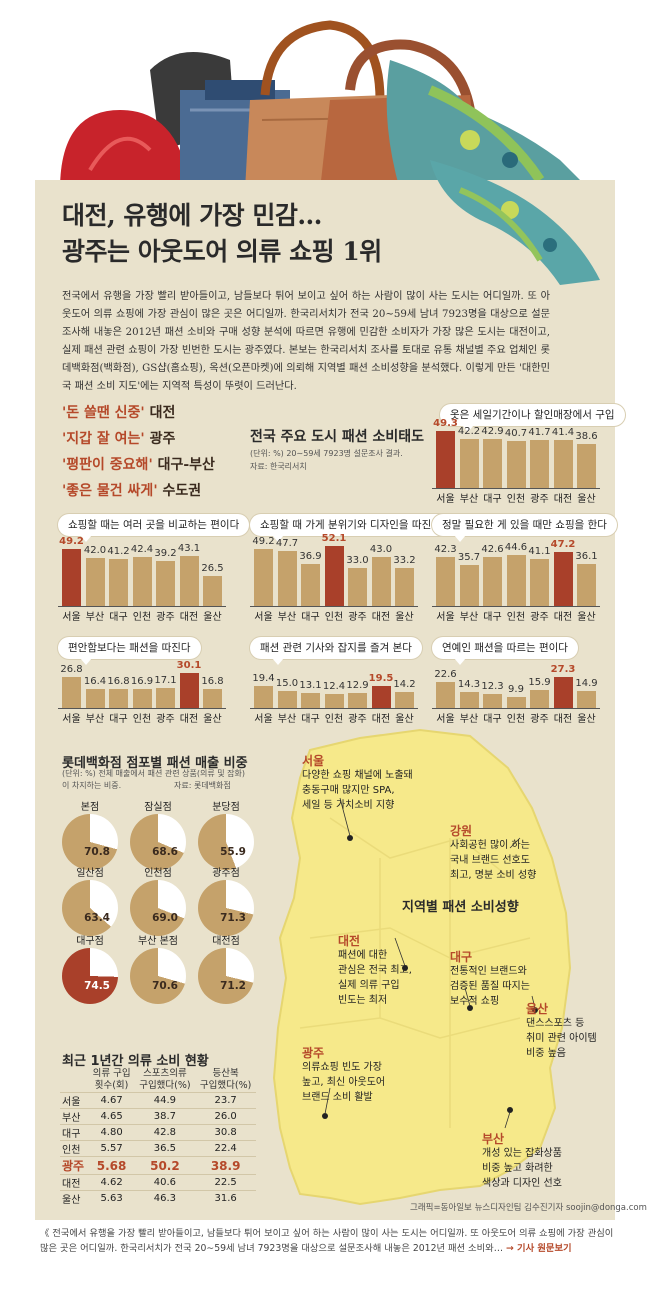  What do you see at coordinates (158, 908) in the screenshot?
I see `pie-인천점: 69.0` at bounding box center [158, 908].